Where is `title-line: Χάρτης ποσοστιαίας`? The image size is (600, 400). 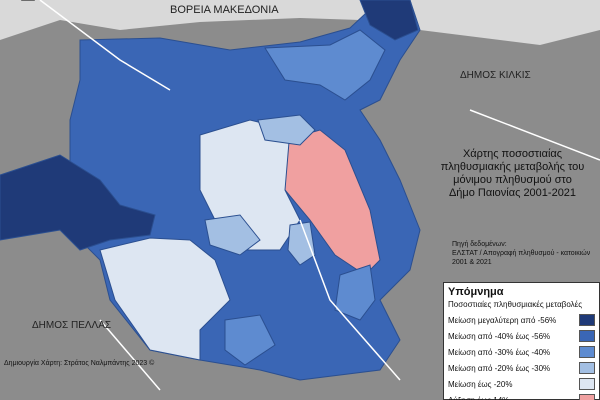
title-line: Χάρτης ποσοστιαίας is located at coordinates (512, 154).